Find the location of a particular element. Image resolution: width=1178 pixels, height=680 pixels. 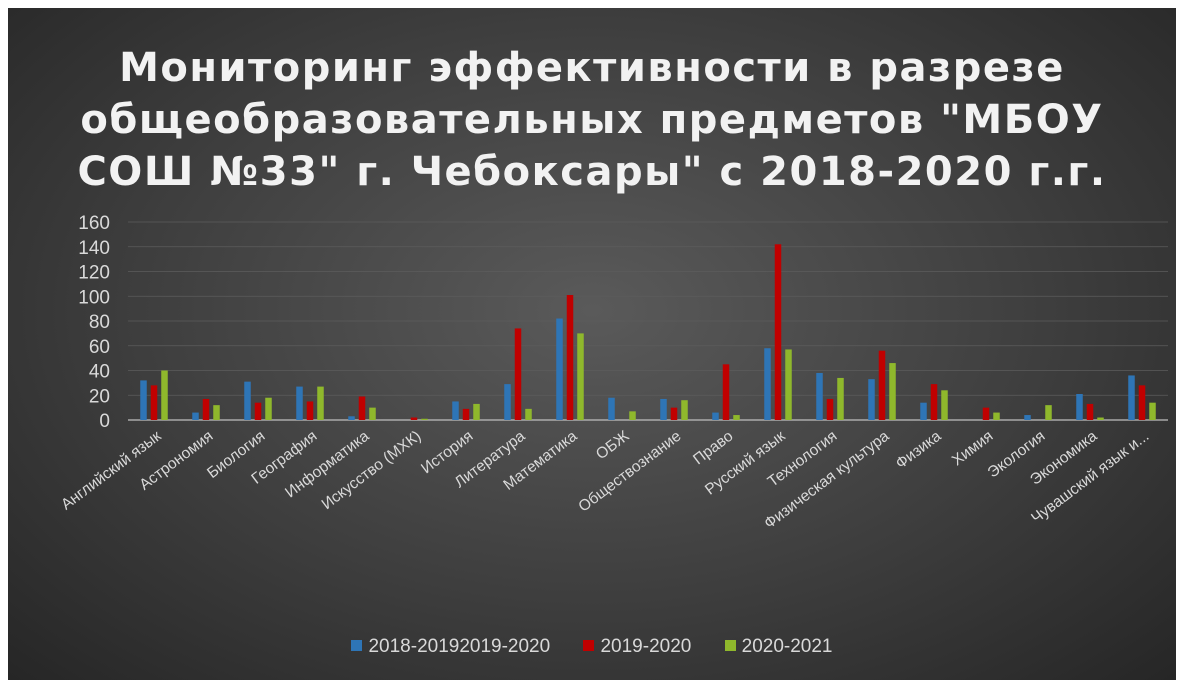

y-tick-label: 20 is located at coordinates (99, 396).